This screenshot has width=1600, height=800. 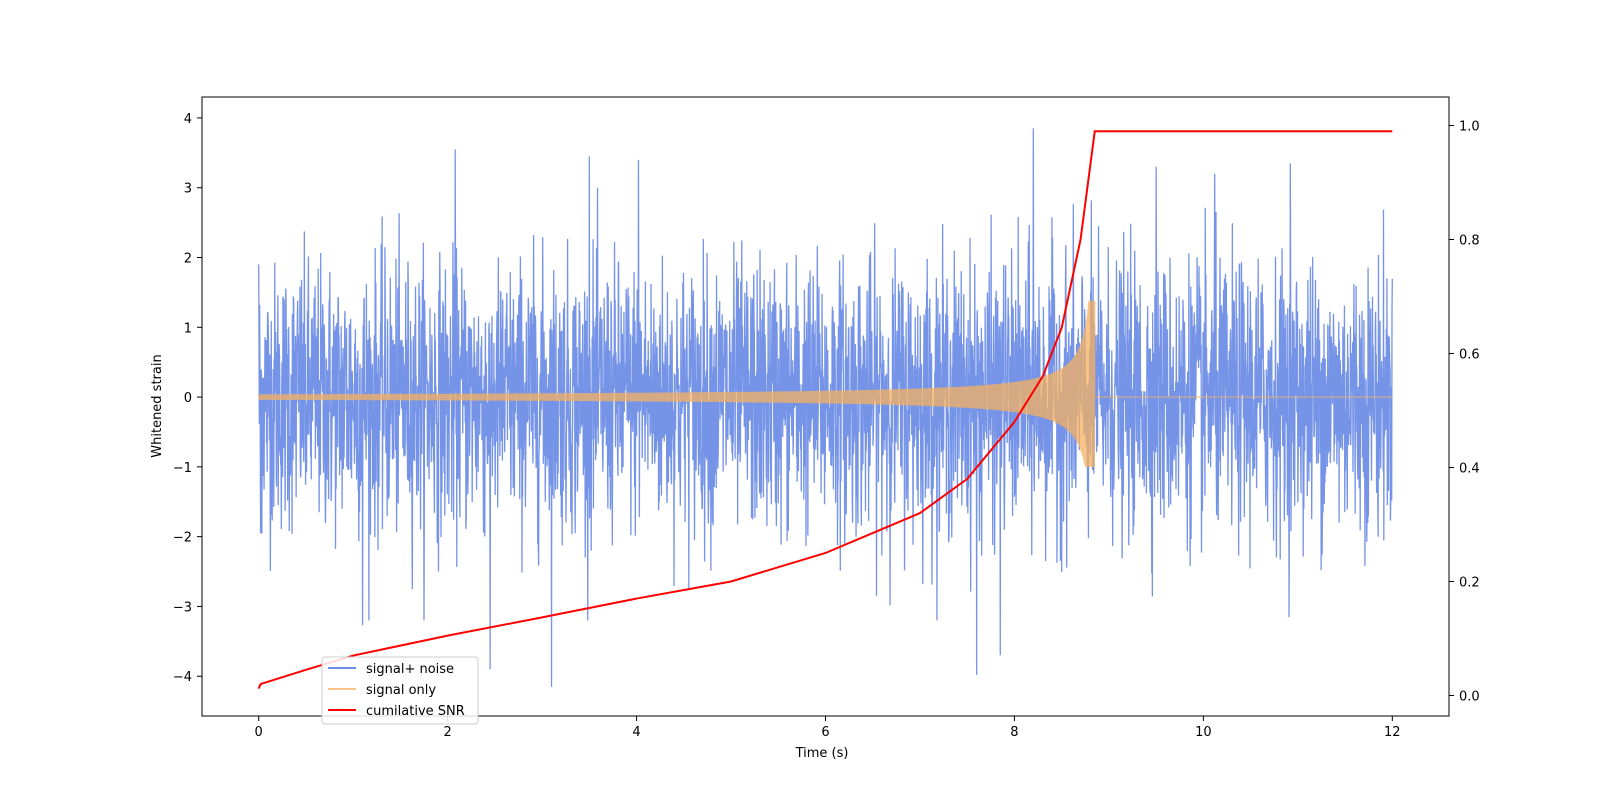 I want to click on y-tick-label: 1, so click(x=188, y=328).